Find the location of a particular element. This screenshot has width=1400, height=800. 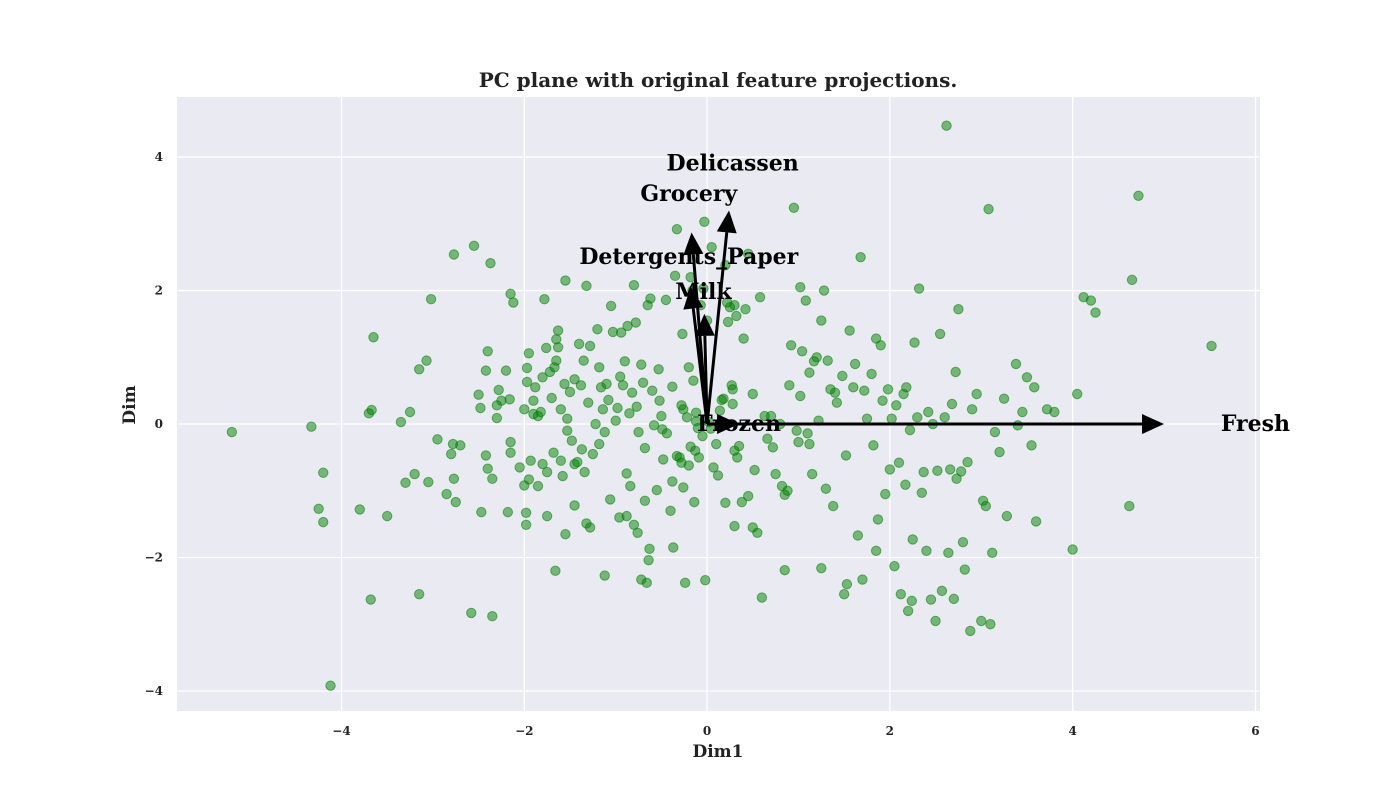

x-axis-label: Dim1 is located at coordinates (717, 752).